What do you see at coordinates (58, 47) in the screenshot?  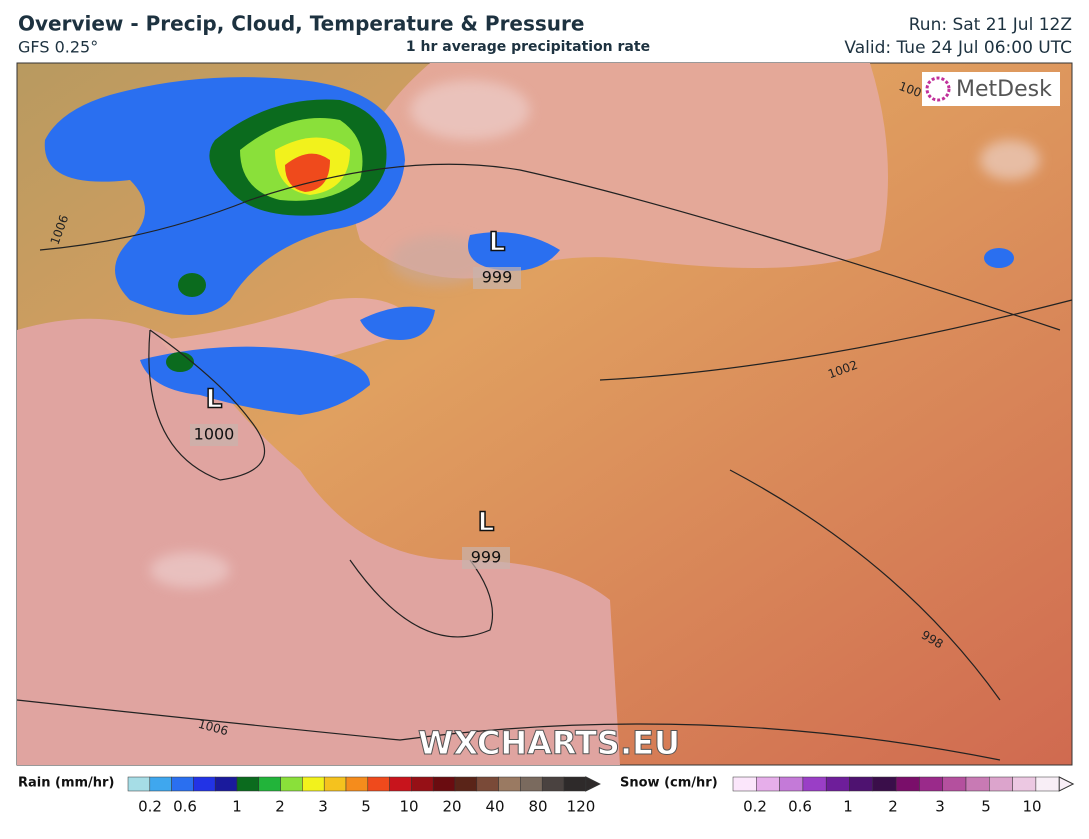 I see `model: GFS 0.25°` at bounding box center [58, 47].